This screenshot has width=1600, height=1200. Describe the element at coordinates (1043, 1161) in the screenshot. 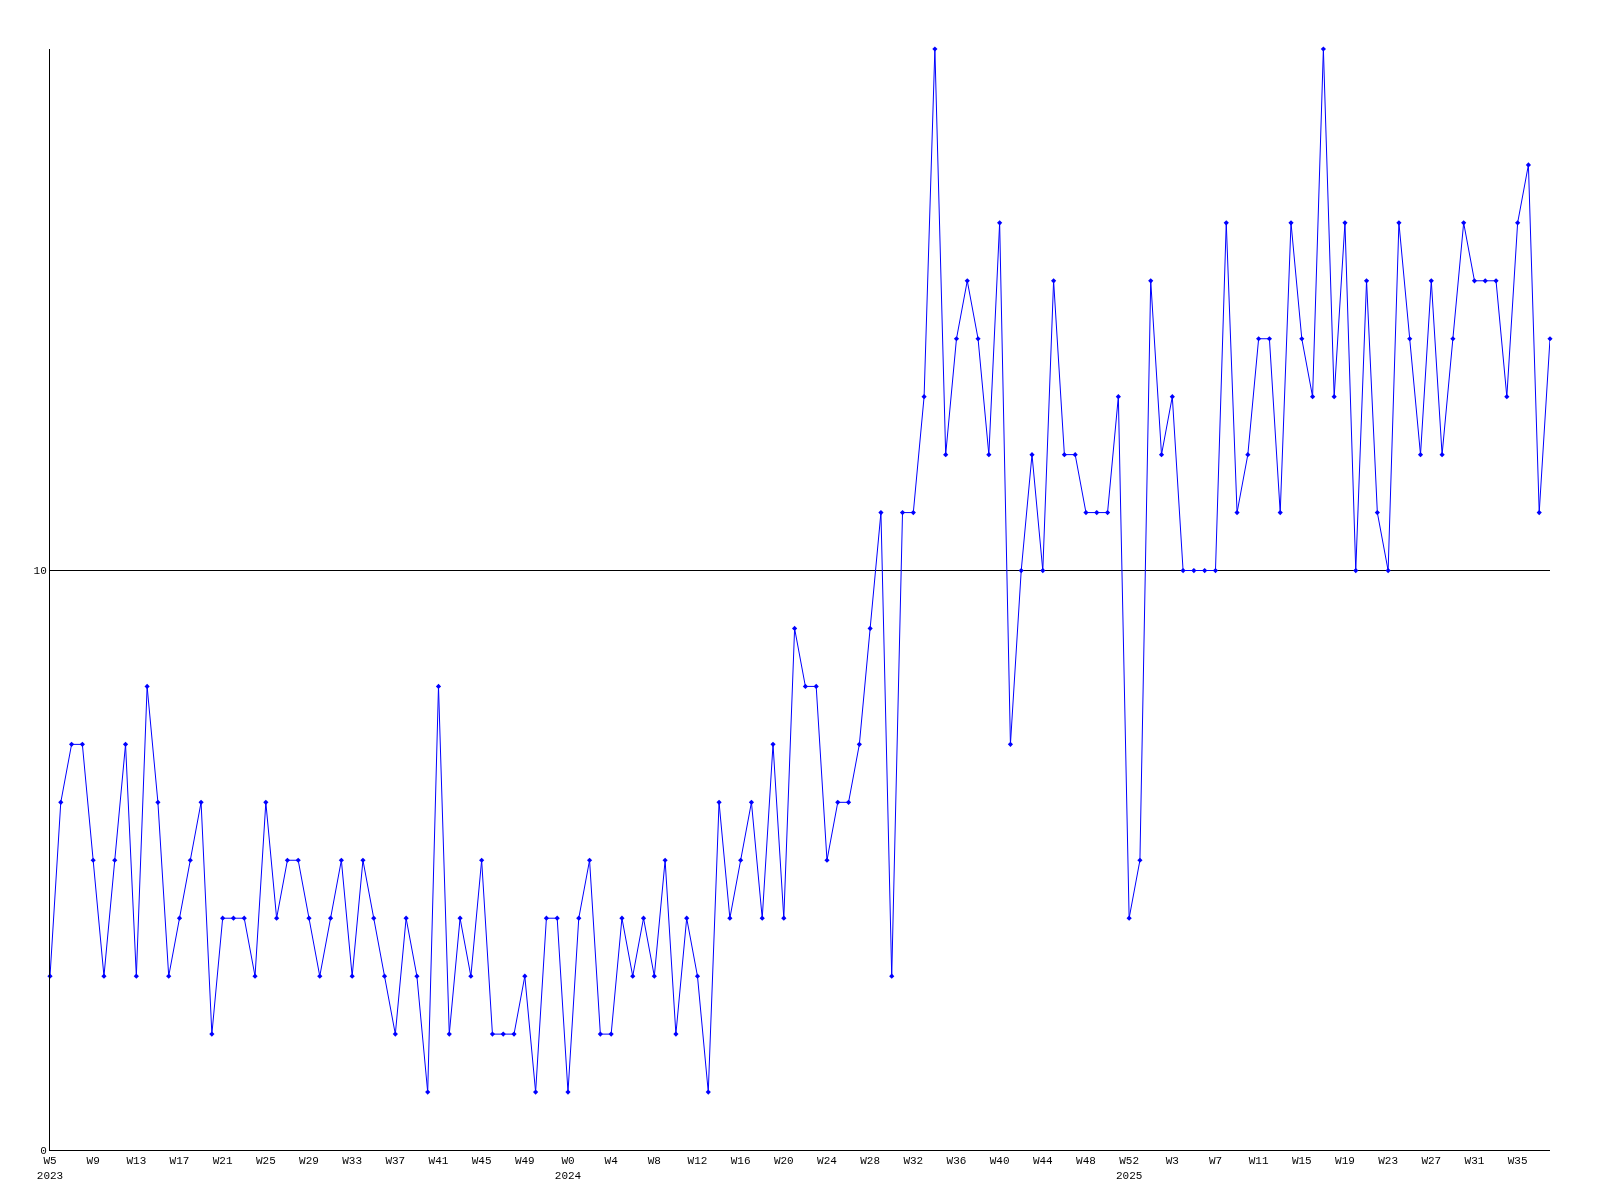

I see `x-tick-label: W44` at that location.